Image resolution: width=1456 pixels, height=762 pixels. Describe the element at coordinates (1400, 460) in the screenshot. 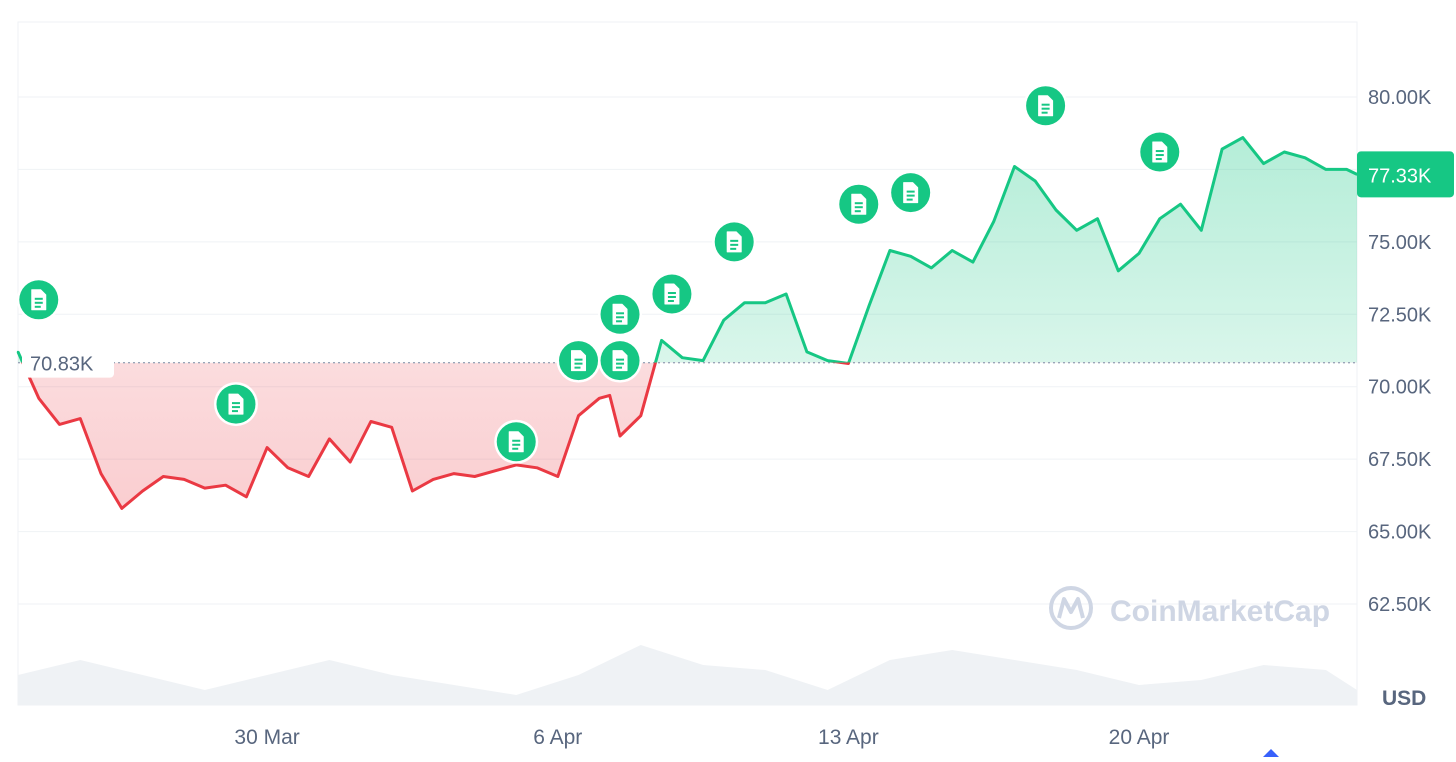

I see `y-tick-label: 67.50K` at that location.